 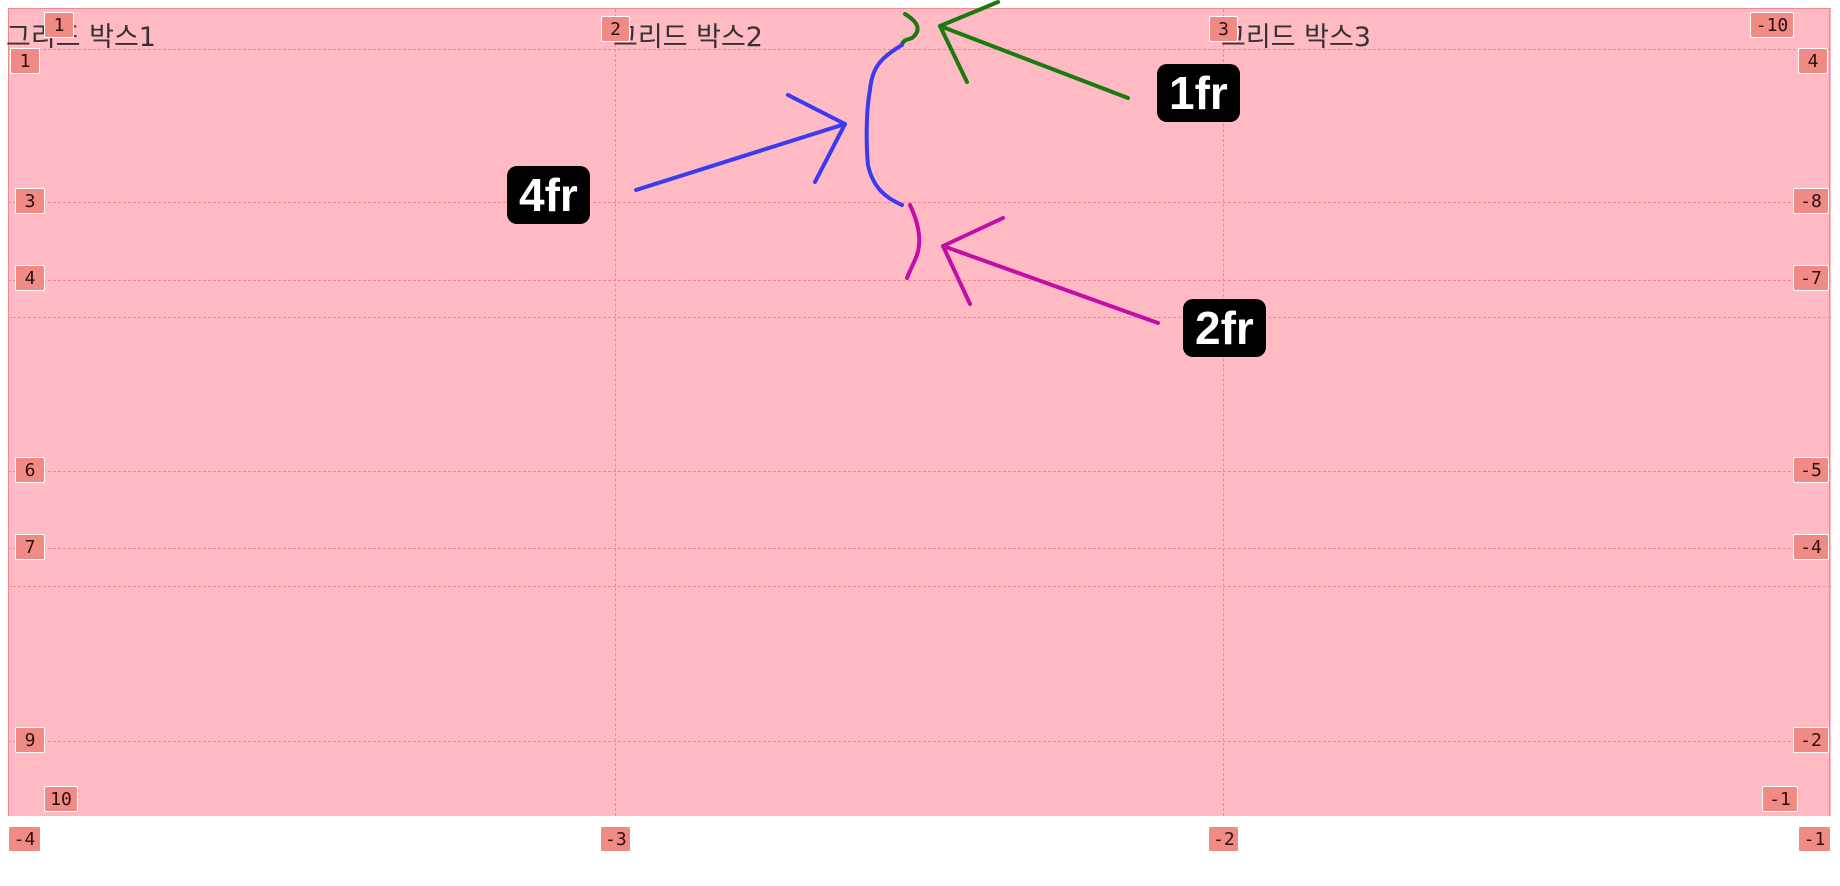 What do you see at coordinates (30, 740) in the screenshot?
I see `row-line-number: 9` at bounding box center [30, 740].